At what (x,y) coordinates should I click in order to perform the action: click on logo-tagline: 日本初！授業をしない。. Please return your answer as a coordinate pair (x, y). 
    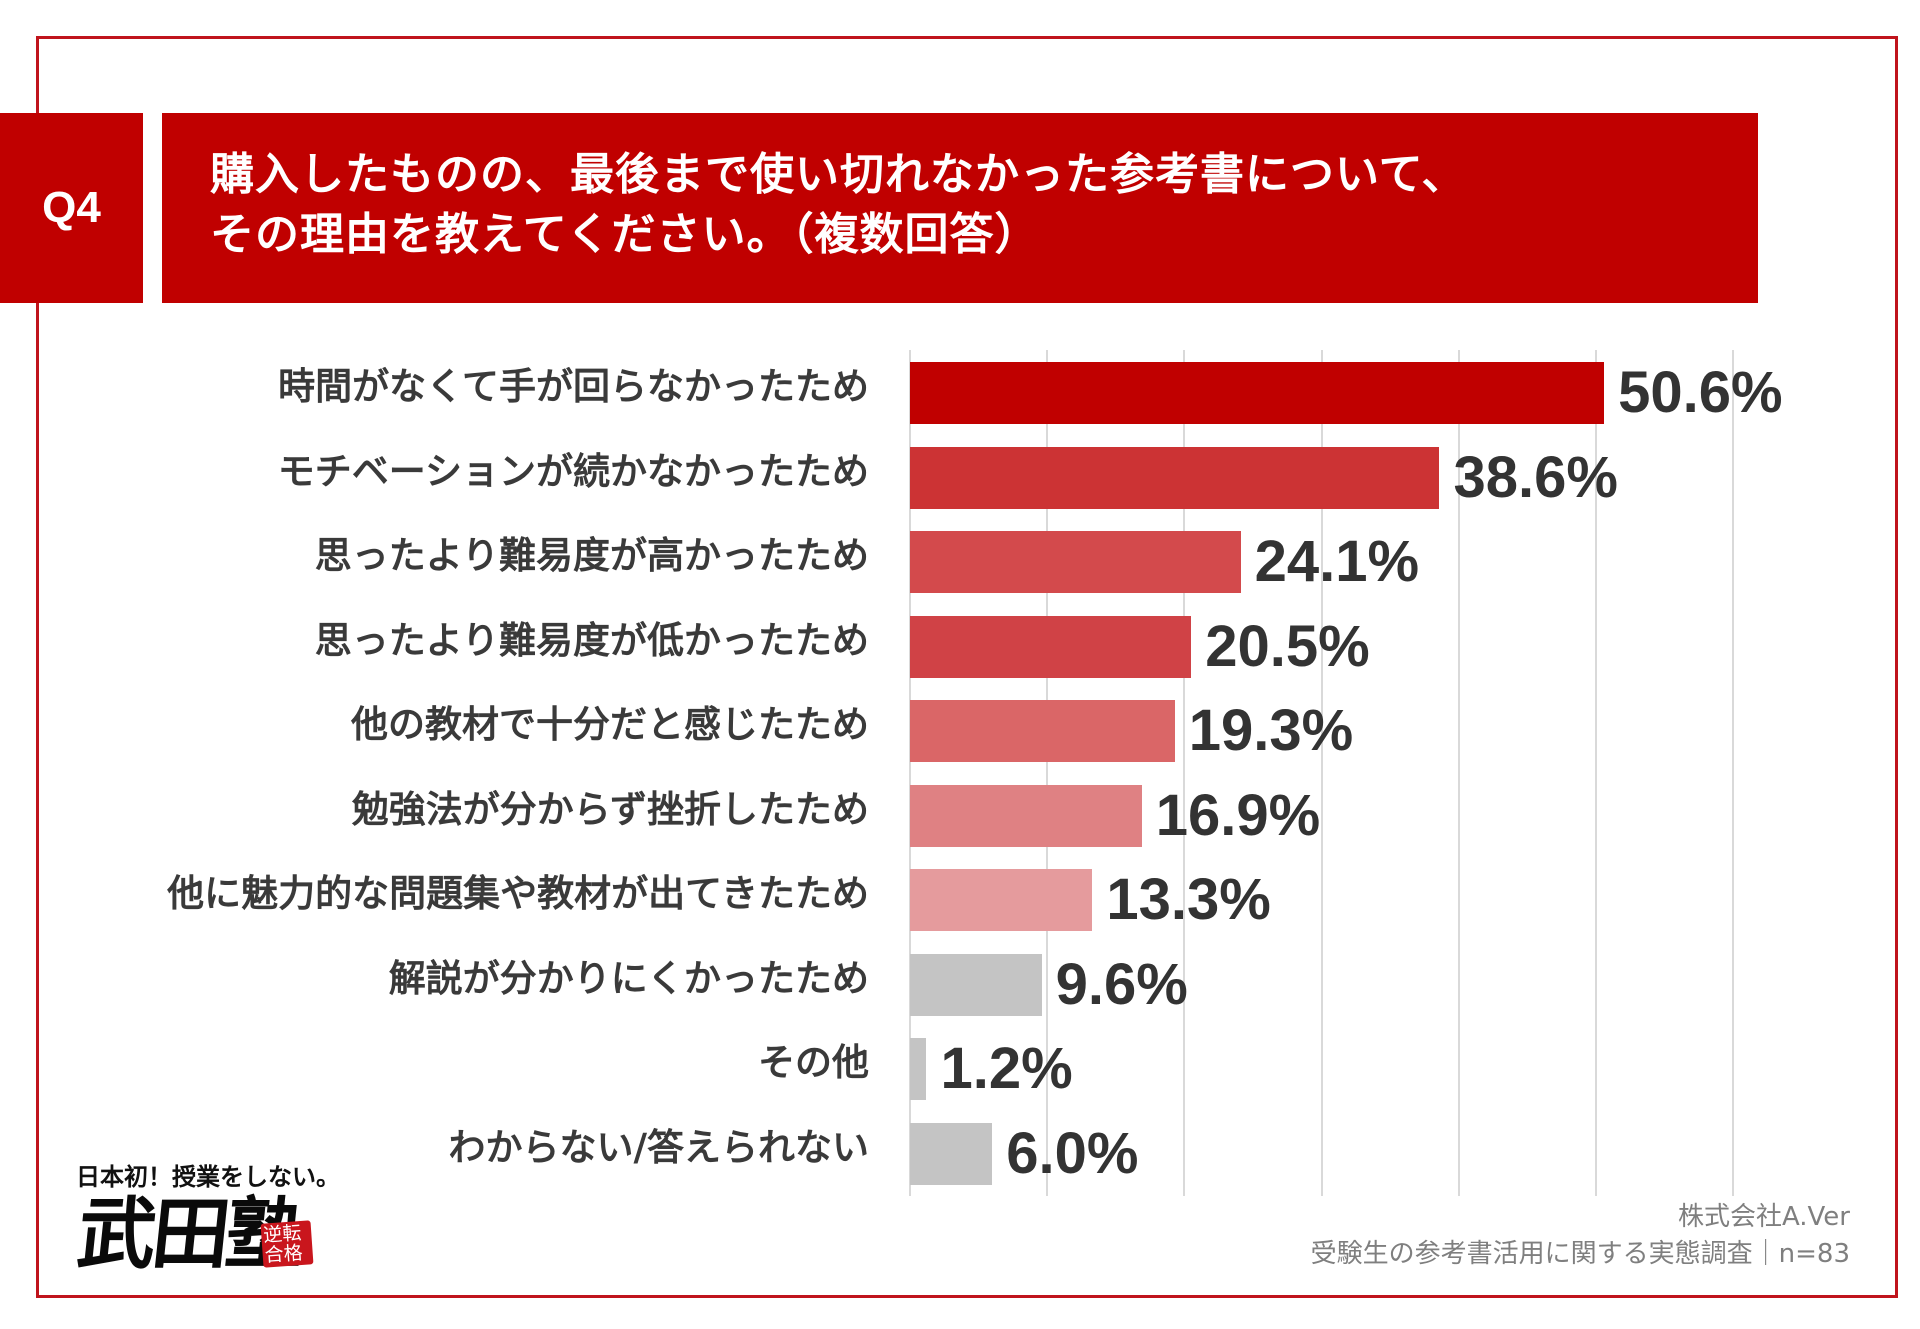
    Looking at the image, I should click on (208, 1176).